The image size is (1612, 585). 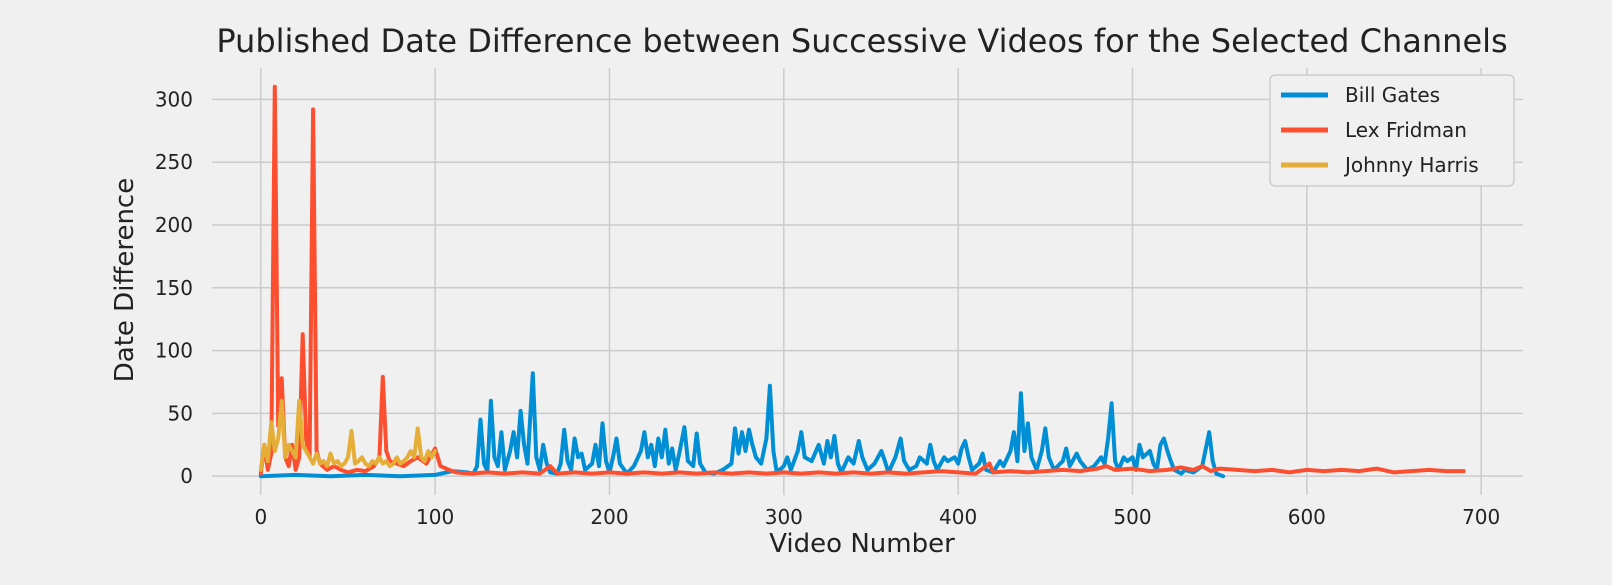 I want to click on y-tick-label: 200, so click(x=174, y=225).